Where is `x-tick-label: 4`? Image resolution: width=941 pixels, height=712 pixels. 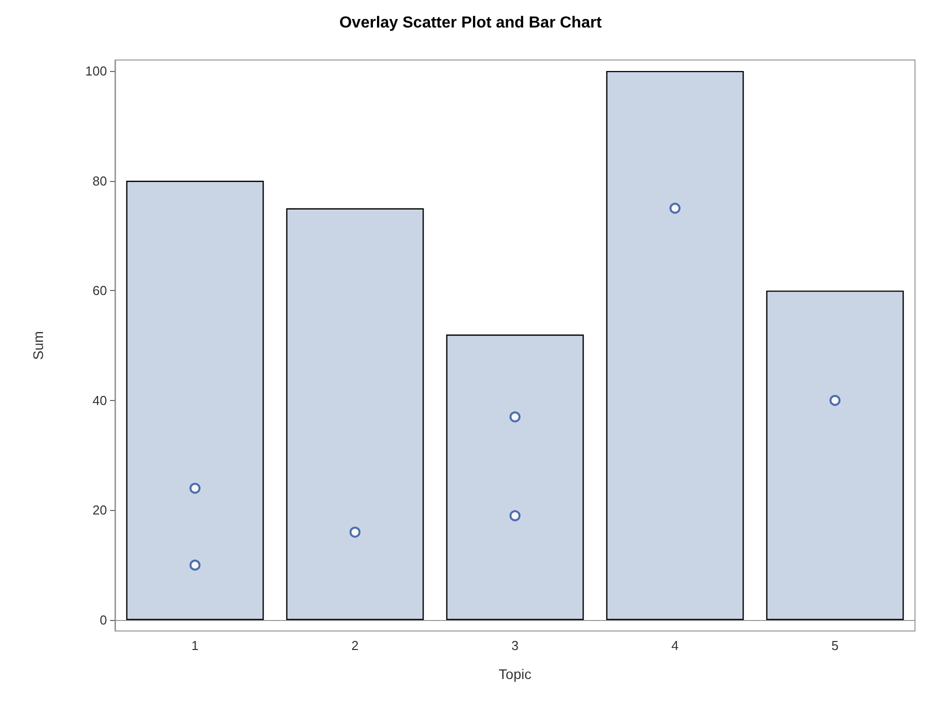
x-tick-label: 4 is located at coordinates (675, 645).